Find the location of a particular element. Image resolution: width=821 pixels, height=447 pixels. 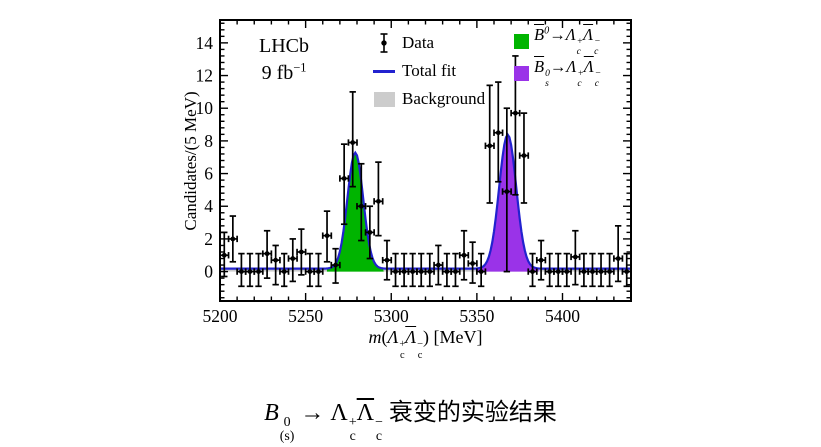

legend-background-label: Background is located at coordinates (444, 98).